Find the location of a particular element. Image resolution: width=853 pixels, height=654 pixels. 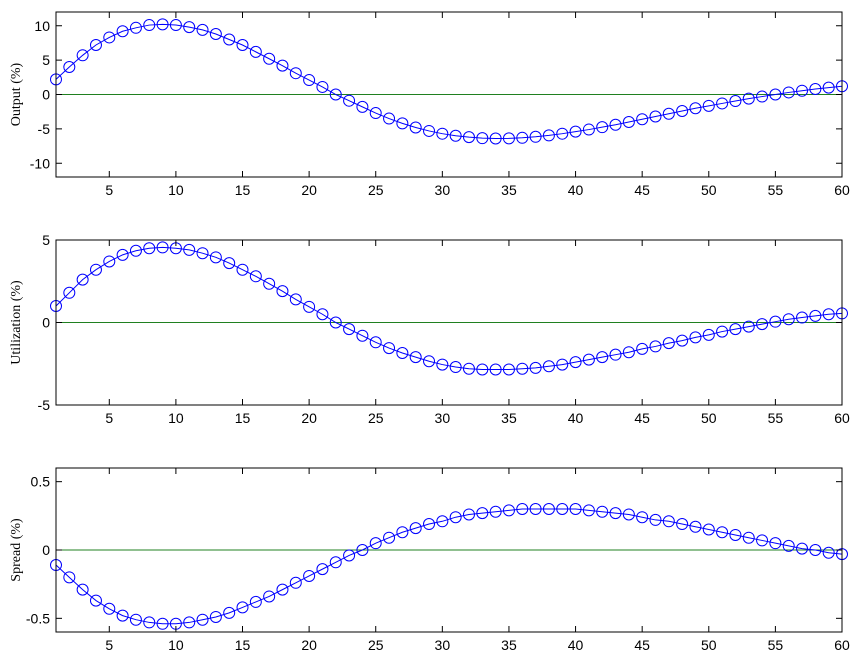

x-tick-label: 25 is located at coordinates (376, 190).